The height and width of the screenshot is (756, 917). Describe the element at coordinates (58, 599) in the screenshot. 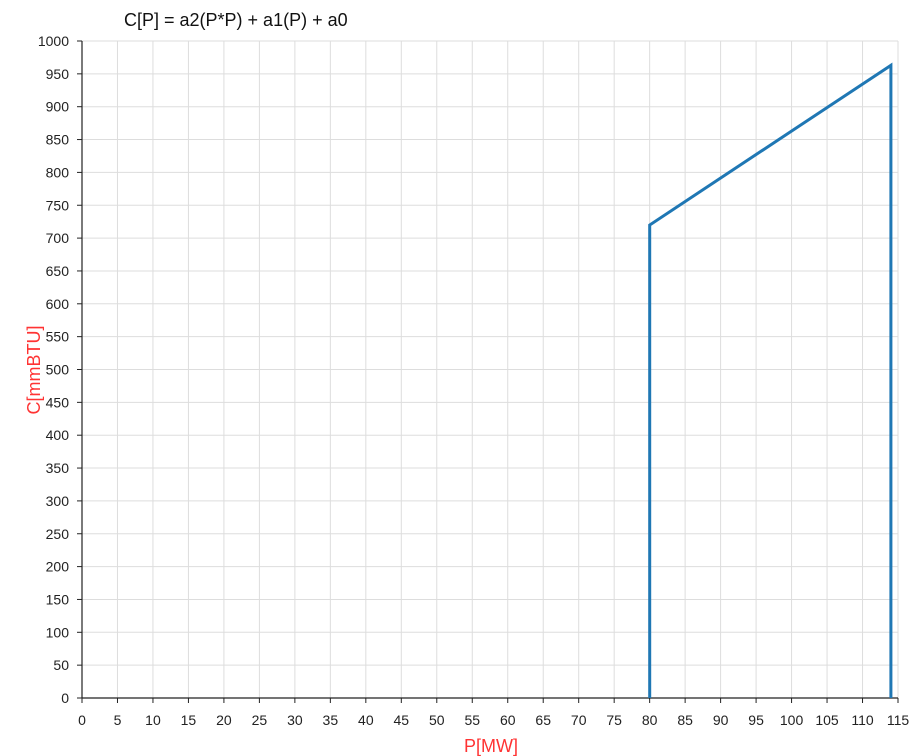

I see `y-tick-label: 150` at that location.